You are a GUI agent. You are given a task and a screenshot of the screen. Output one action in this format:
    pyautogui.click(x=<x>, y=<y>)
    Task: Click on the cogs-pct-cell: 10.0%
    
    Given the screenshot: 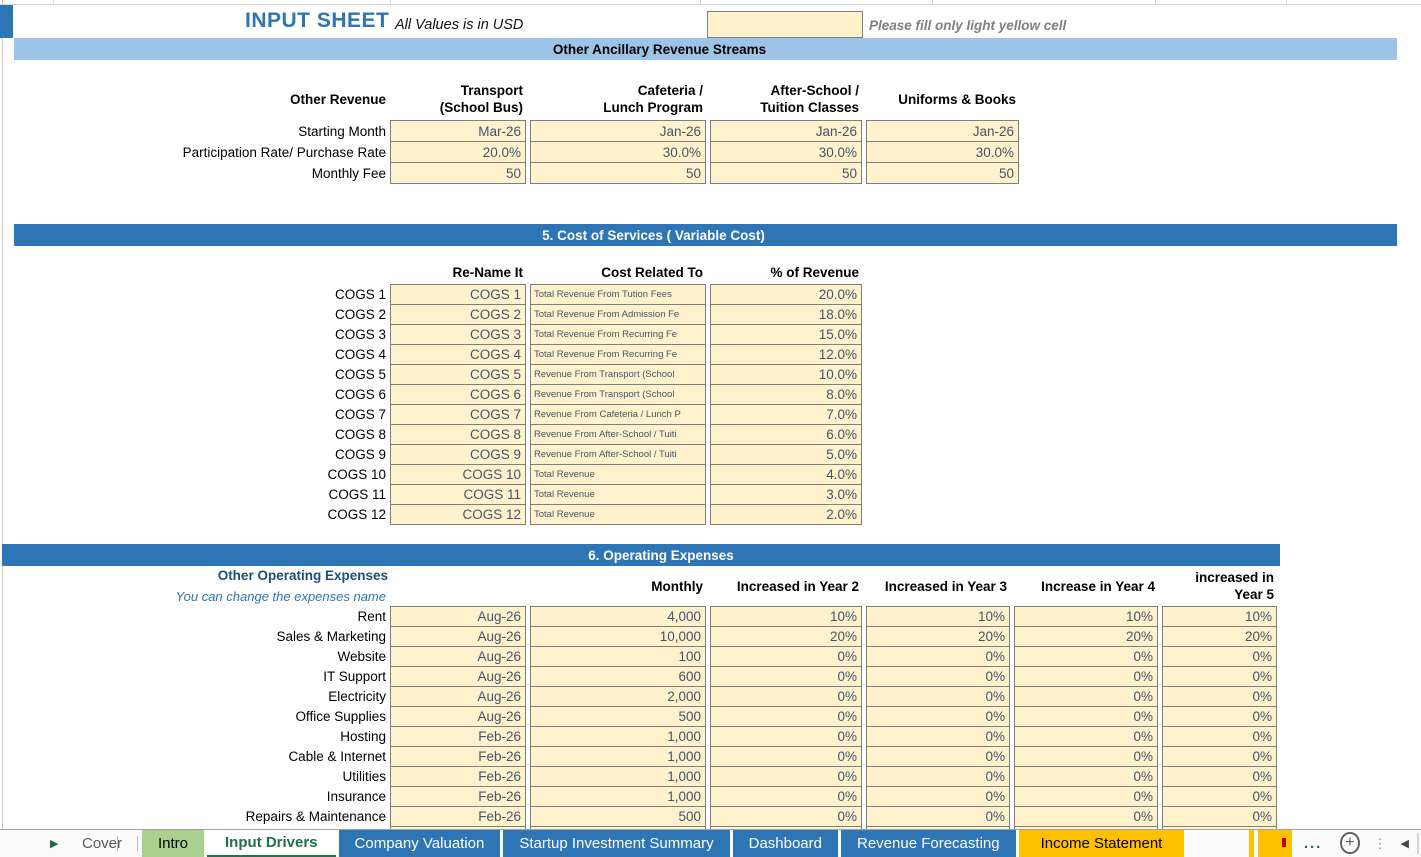 What is the action you would take?
    pyautogui.click(x=786, y=374)
    